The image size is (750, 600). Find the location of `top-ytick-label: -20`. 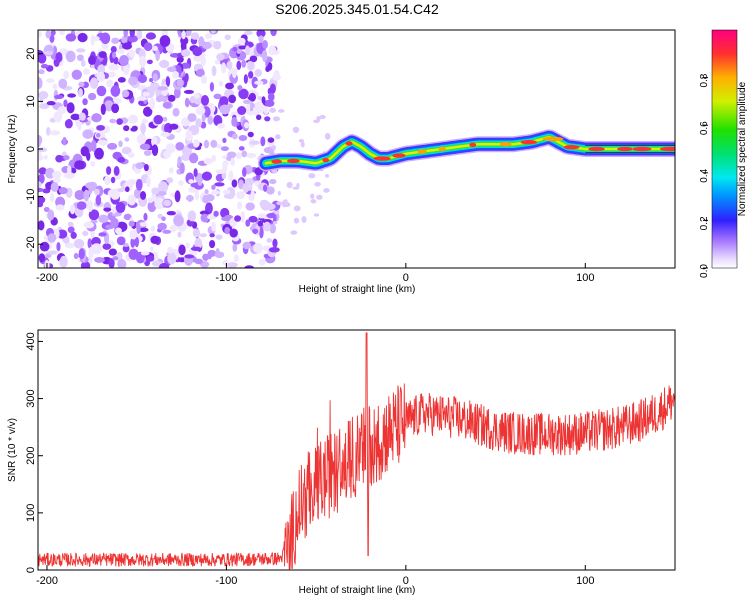

top-ytick-label: -20 is located at coordinates (31, 244).